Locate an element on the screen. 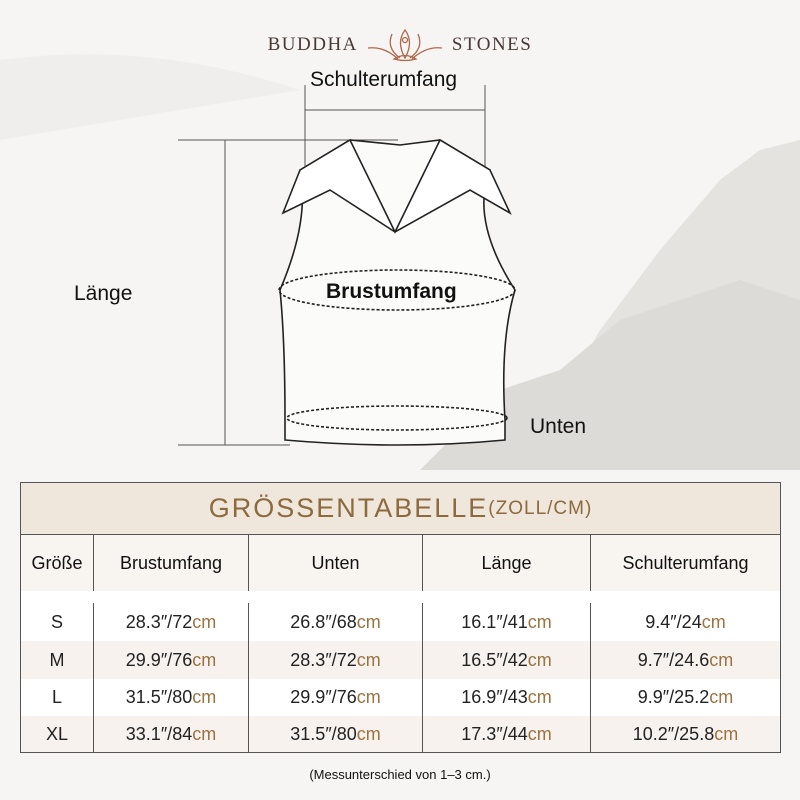 The width and height of the screenshot is (800, 800). value-inch: 26.8″/68 is located at coordinates (323, 621).